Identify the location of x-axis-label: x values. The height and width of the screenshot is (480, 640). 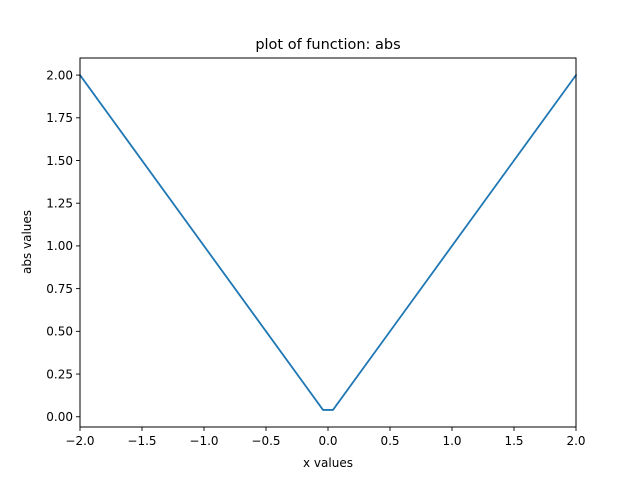
(328, 463).